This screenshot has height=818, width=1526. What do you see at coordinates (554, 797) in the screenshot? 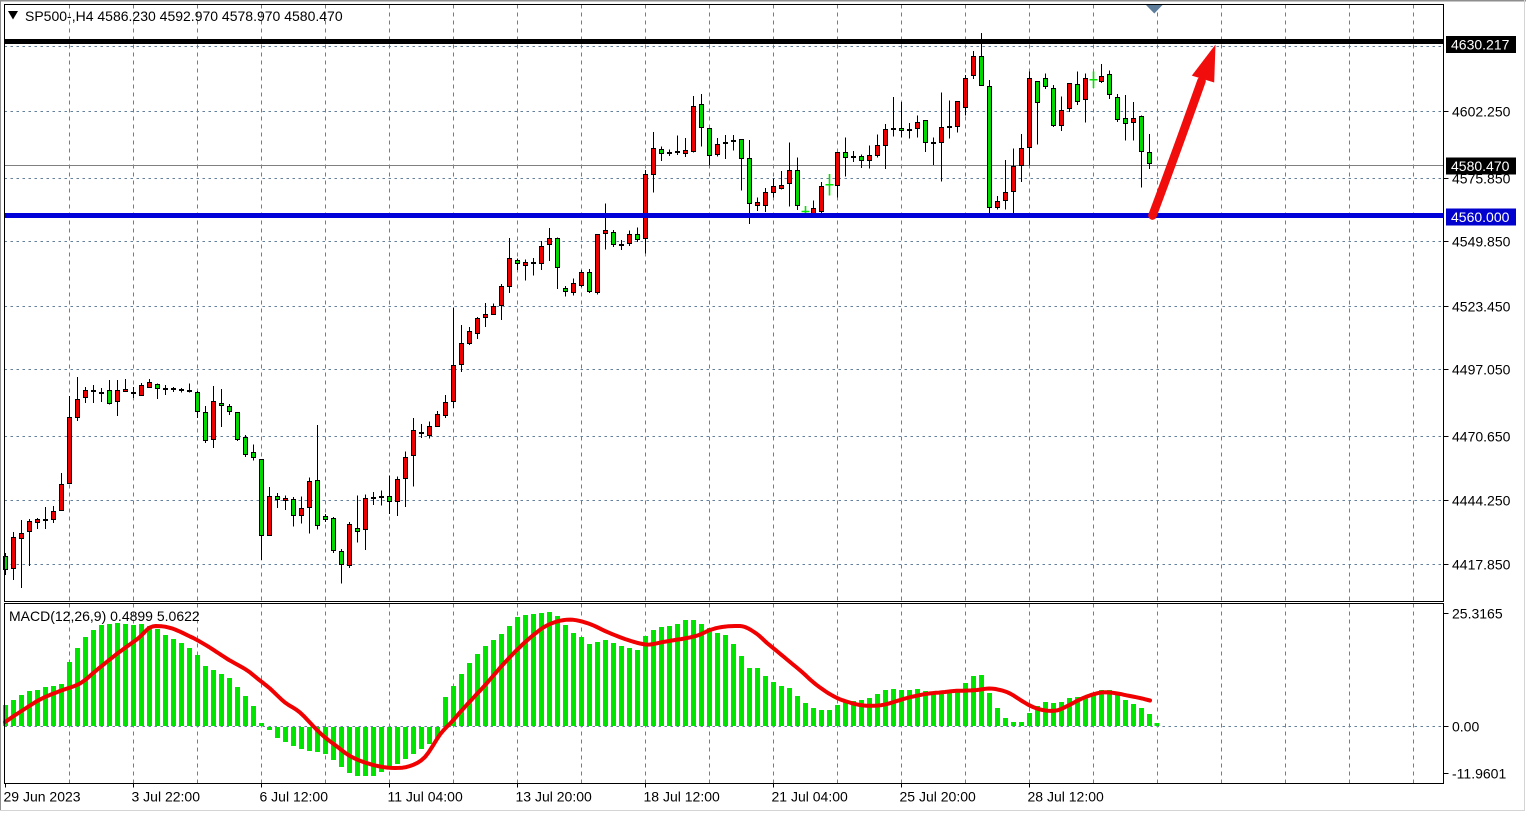
I see `svg-text: 13 Jul 20:00` at bounding box center [554, 797].